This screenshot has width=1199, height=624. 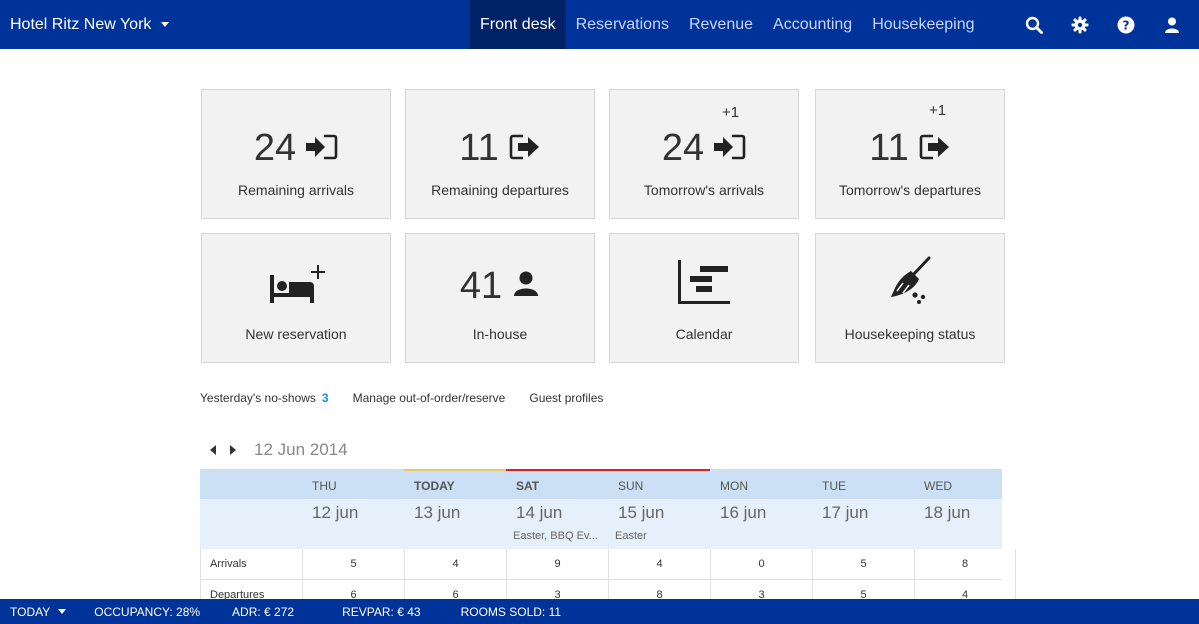 I want to click on day-date-cell: 16 jun, so click(x=761, y=524).